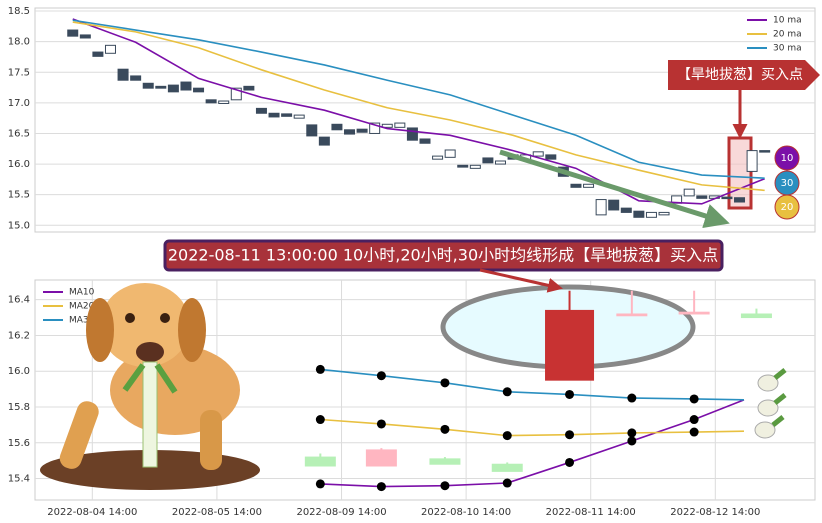 The width and height of the screenshot is (822, 523). What do you see at coordinates (19, 42) in the screenshot?
I see `y-tick-label: 18.0` at bounding box center [19, 42].